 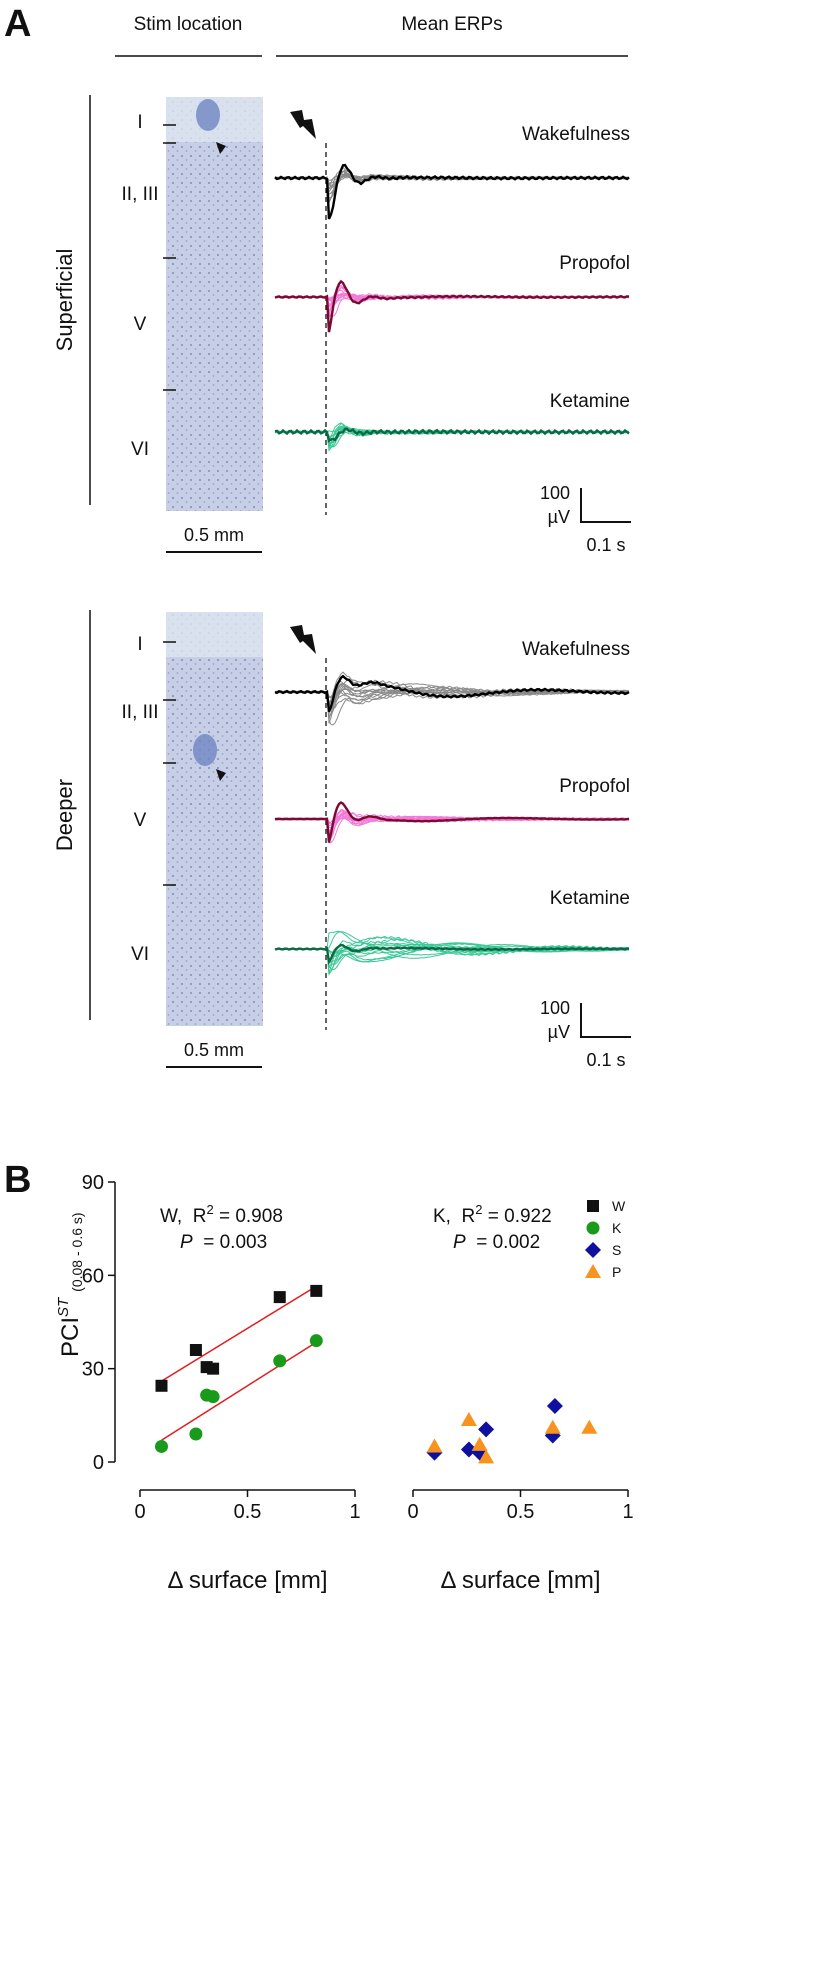 What do you see at coordinates (616, 1272) in the screenshot?
I see `legend-label: P` at bounding box center [616, 1272].